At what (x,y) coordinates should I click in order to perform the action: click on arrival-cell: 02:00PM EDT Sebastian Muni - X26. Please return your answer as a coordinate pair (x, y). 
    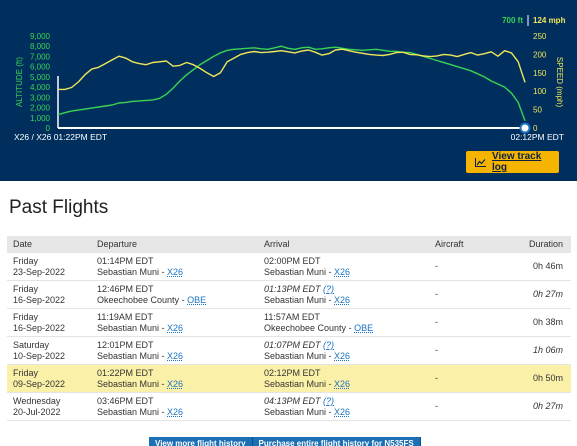
    Looking at the image, I should click on (343, 267).